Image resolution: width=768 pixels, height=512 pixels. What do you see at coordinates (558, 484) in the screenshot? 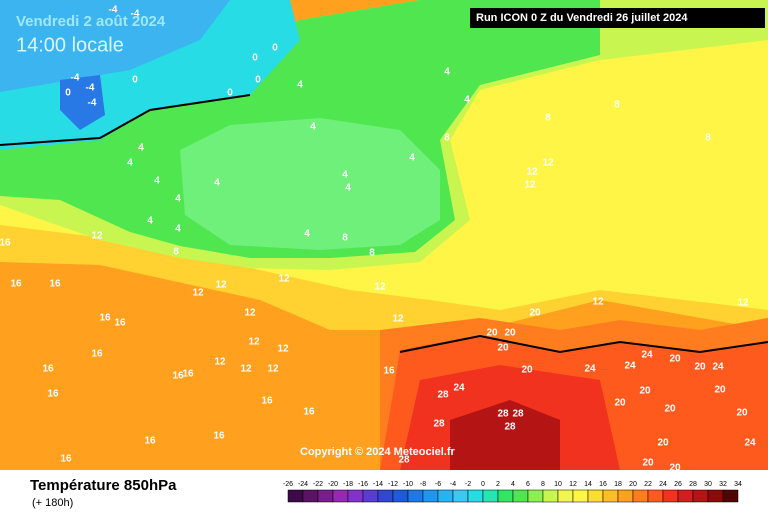
I see `scale-label: 10` at bounding box center [558, 484].